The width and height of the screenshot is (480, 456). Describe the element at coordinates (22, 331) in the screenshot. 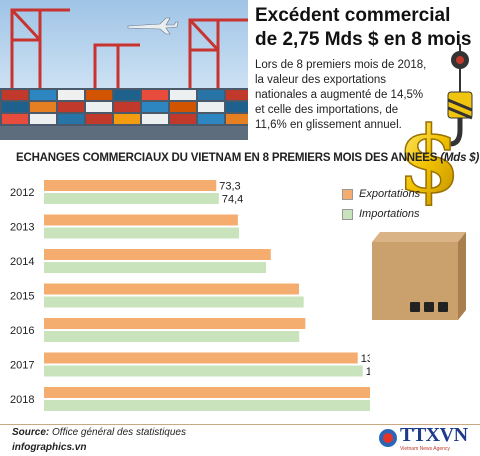

I see `year-label-2016: 2016` at that location.